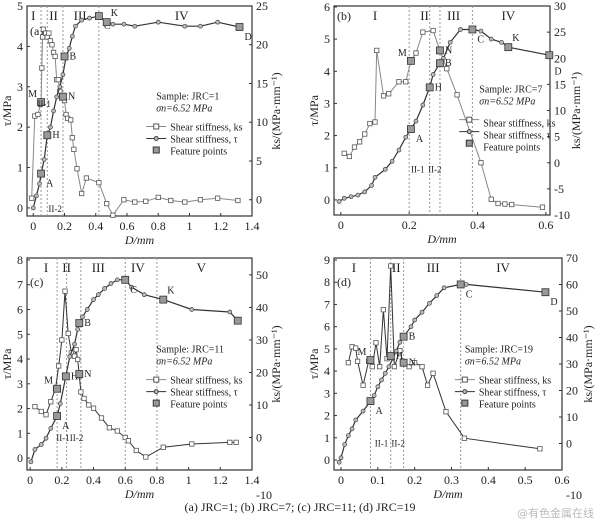  I want to click on x-tick-label: 0.2, so click(64, 226).